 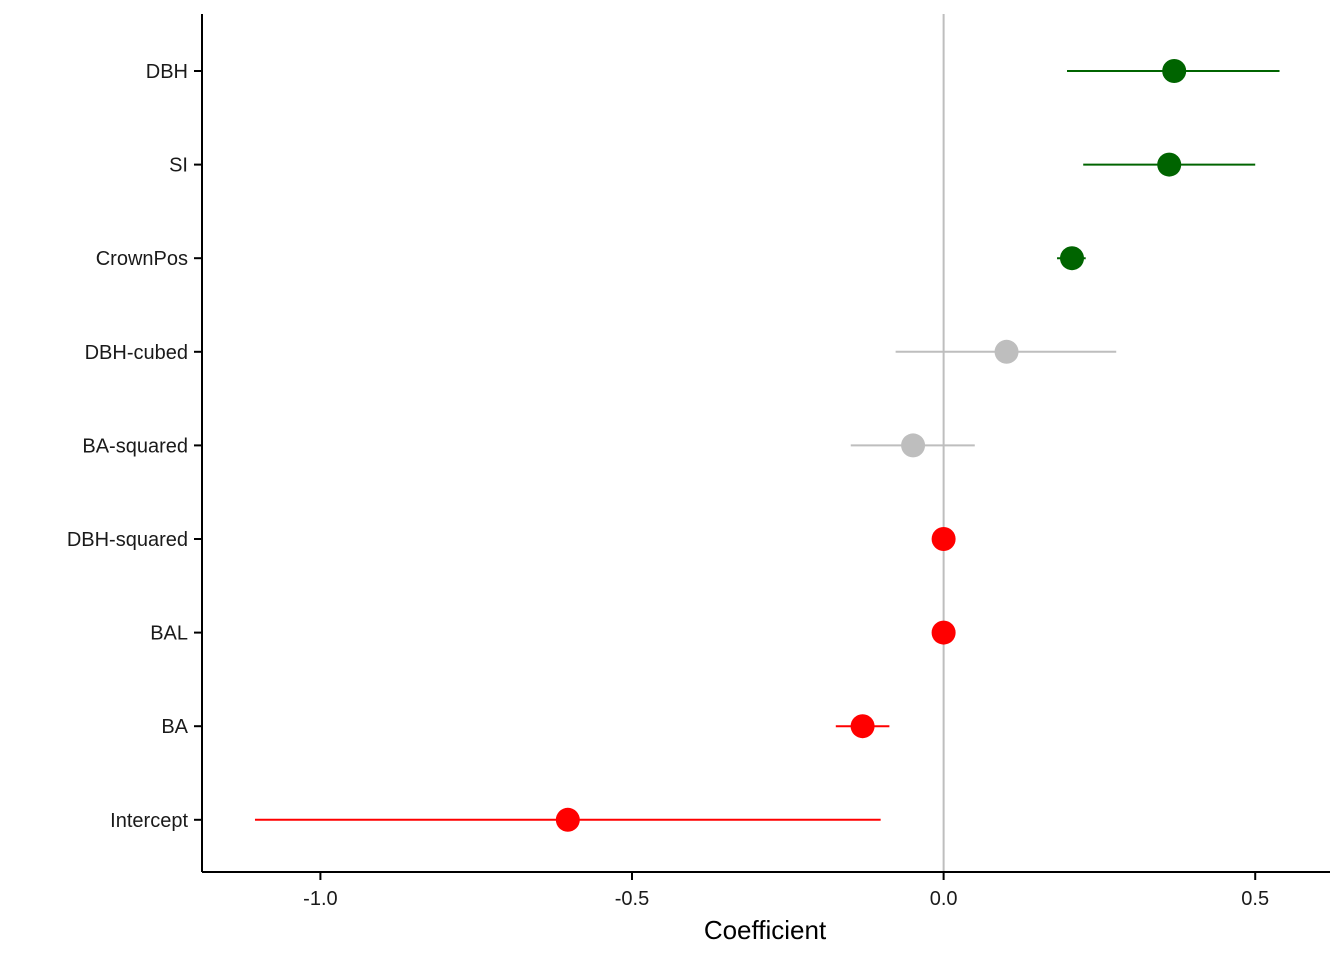 What do you see at coordinates (167, 72) in the screenshot?
I see `y-tick-label-DBH: DBH` at bounding box center [167, 72].